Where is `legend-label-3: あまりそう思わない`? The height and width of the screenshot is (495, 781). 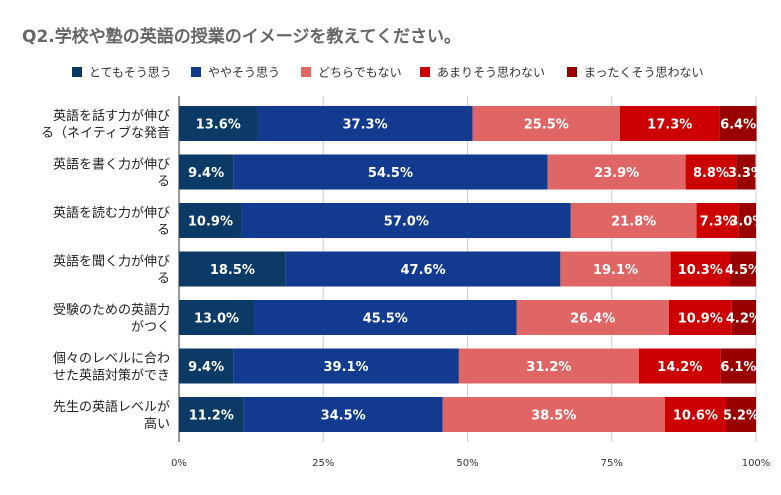
legend-label-3: あまりそう思わない is located at coordinates (491, 73).